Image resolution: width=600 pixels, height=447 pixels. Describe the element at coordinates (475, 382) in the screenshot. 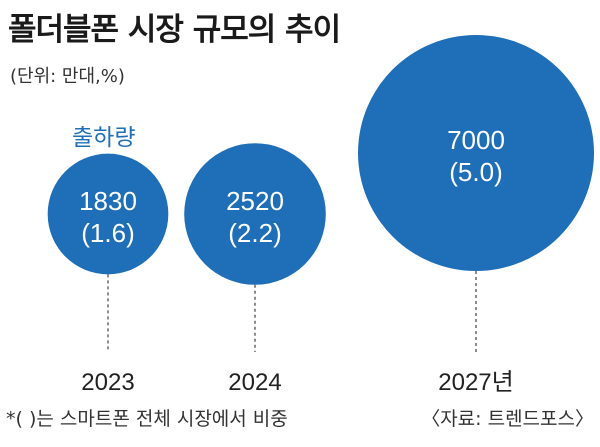

I see `category-label: 2027년` at that location.